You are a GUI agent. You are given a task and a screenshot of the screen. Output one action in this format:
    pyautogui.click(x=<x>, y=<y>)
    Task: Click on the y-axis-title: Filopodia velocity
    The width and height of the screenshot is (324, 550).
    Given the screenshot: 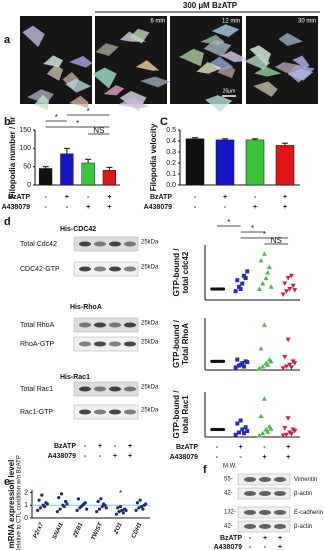 What is the action you would take?
    pyautogui.click(x=153, y=157)
    